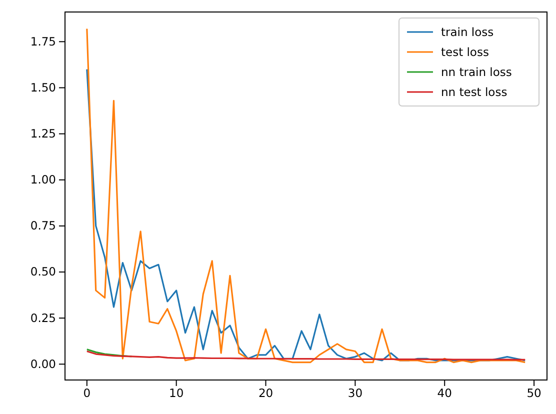 The height and width of the screenshot is (414, 556). Describe the element at coordinates (534, 393) in the screenshot. I see `x-tick-label: 50` at that location.